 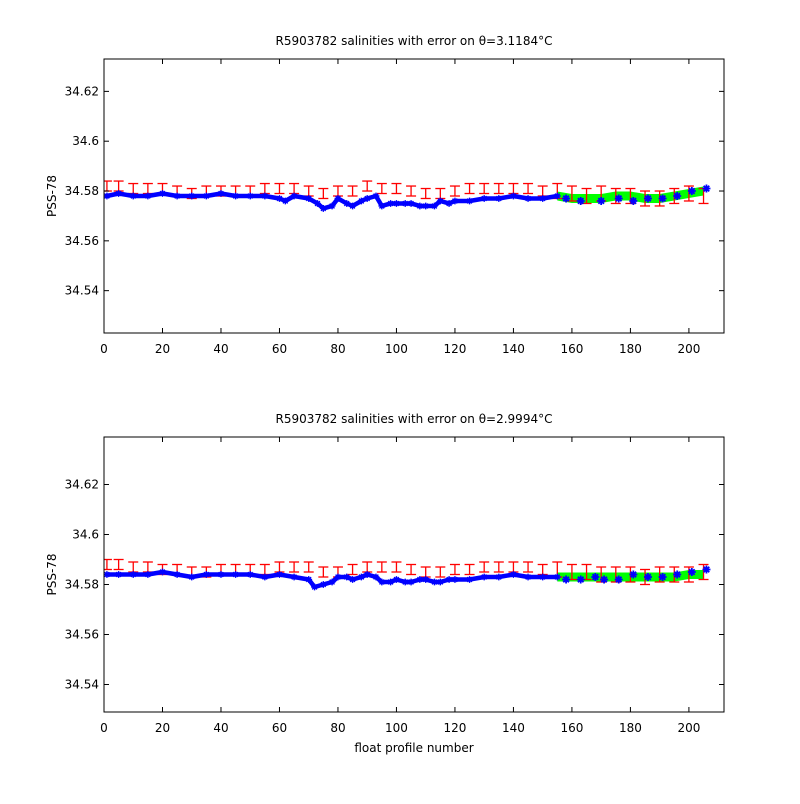 What do you see at coordinates (82, 485) in the screenshot?
I see `y-tick-label: 34.62` at bounding box center [82, 485].